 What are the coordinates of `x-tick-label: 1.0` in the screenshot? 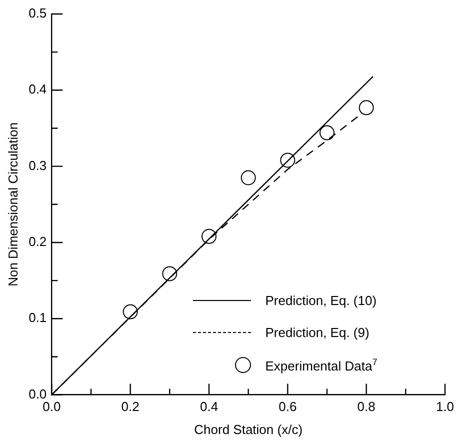 It's located at (445, 406).